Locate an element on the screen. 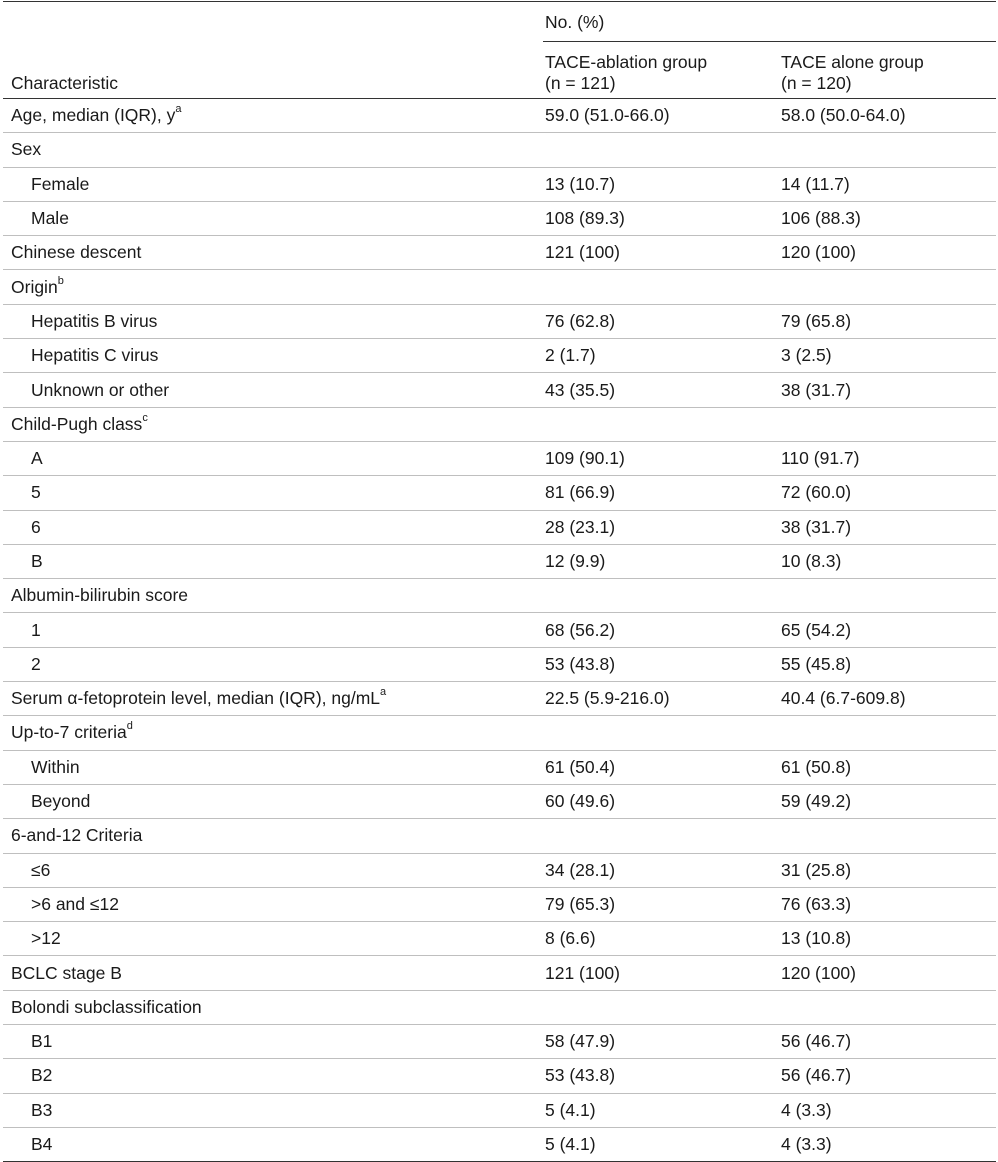 The width and height of the screenshot is (998, 1162). row-label: 1 is located at coordinates (273, 630).